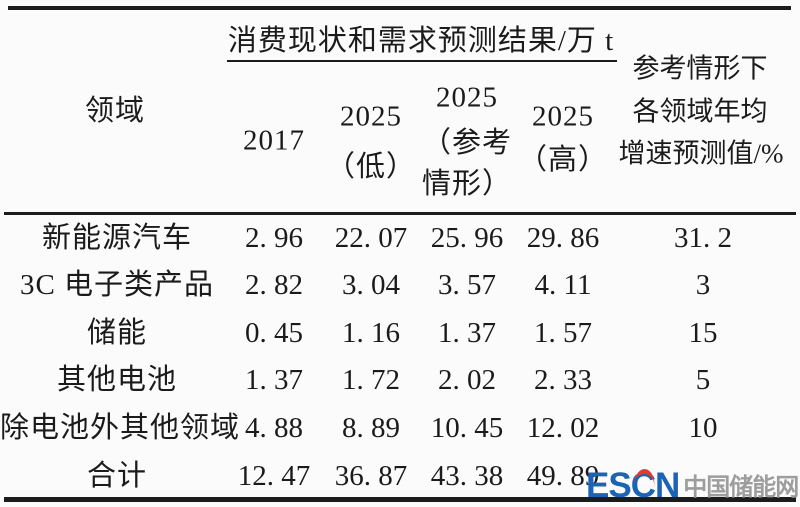 This screenshot has width=800, height=507. I want to click on cell-2025-low: 36. 87, so click(371, 476).